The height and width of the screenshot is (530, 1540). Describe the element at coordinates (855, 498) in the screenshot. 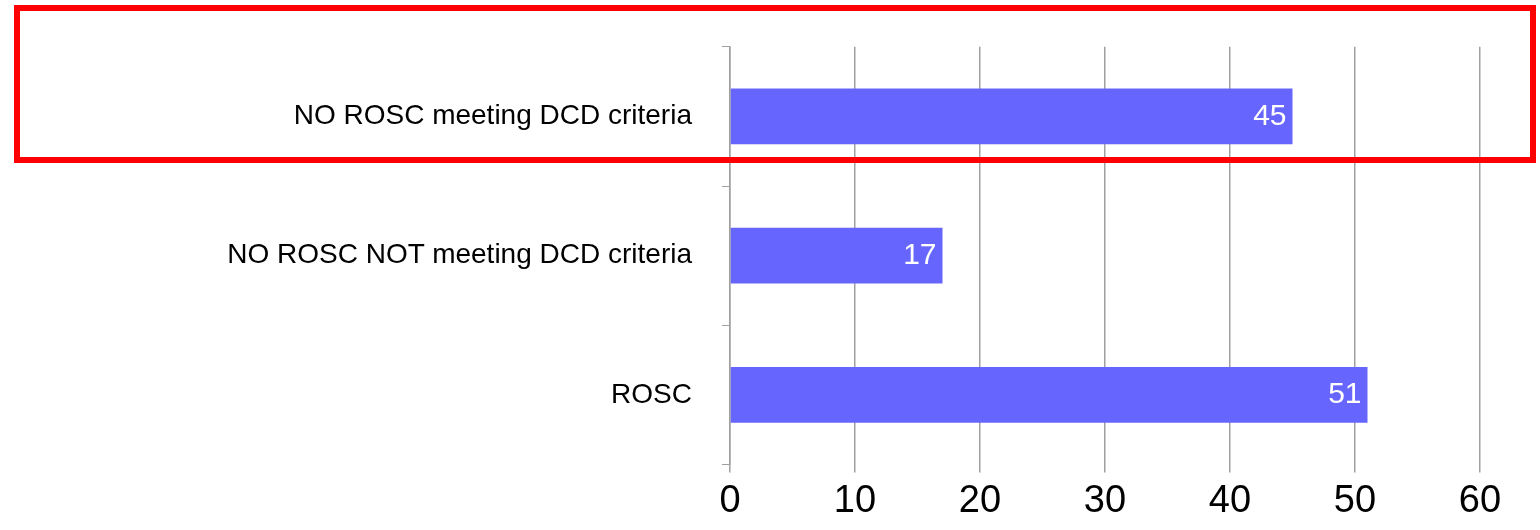

I see `x-tick-label: 10` at that location.